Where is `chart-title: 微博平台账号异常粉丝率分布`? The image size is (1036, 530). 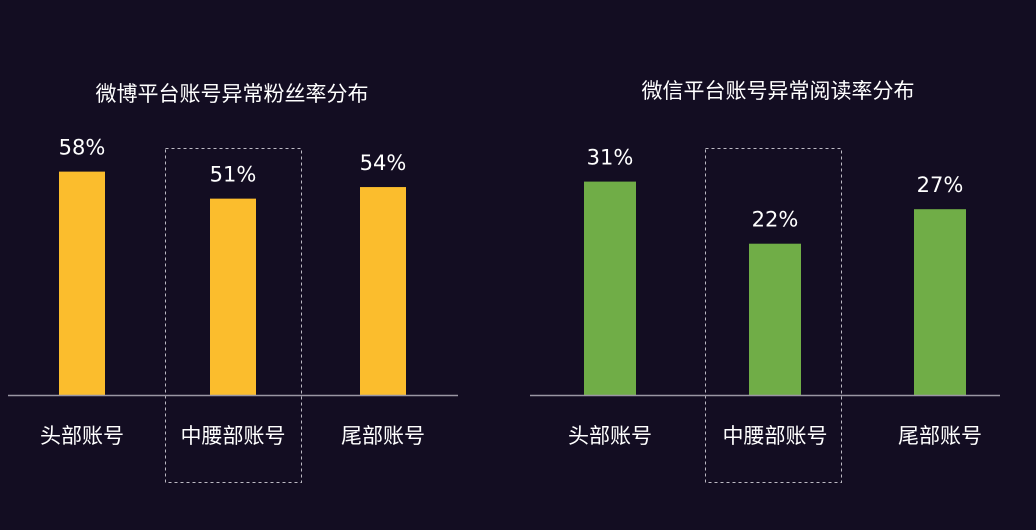
chart-title: 微博平台账号异常粉丝率分布 is located at coordinates (232, 94).